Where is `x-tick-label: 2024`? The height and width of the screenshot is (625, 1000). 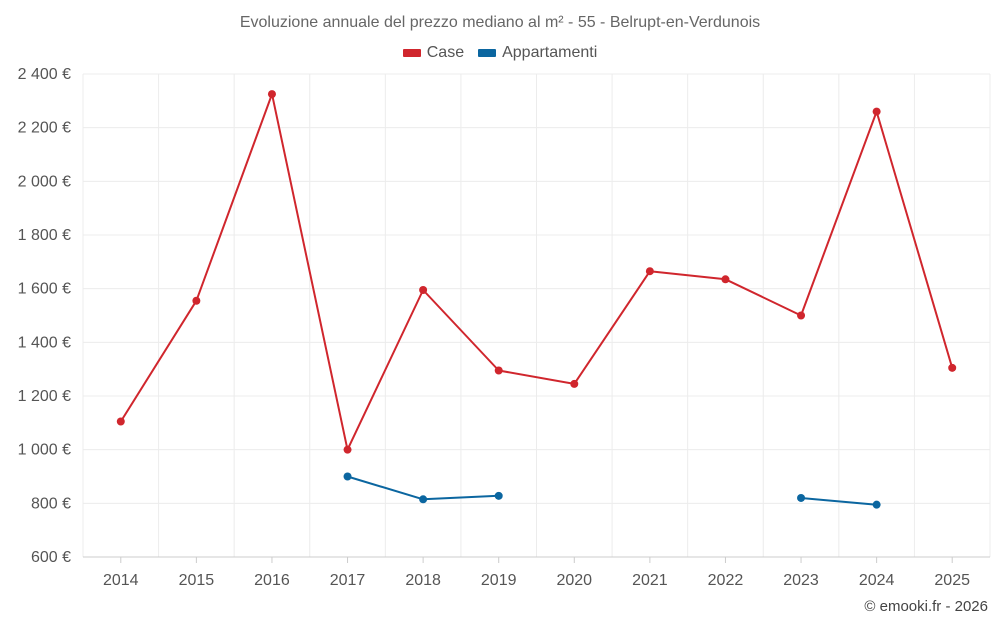 x-tick-label: 2024 is located at coordinates (877, 580).